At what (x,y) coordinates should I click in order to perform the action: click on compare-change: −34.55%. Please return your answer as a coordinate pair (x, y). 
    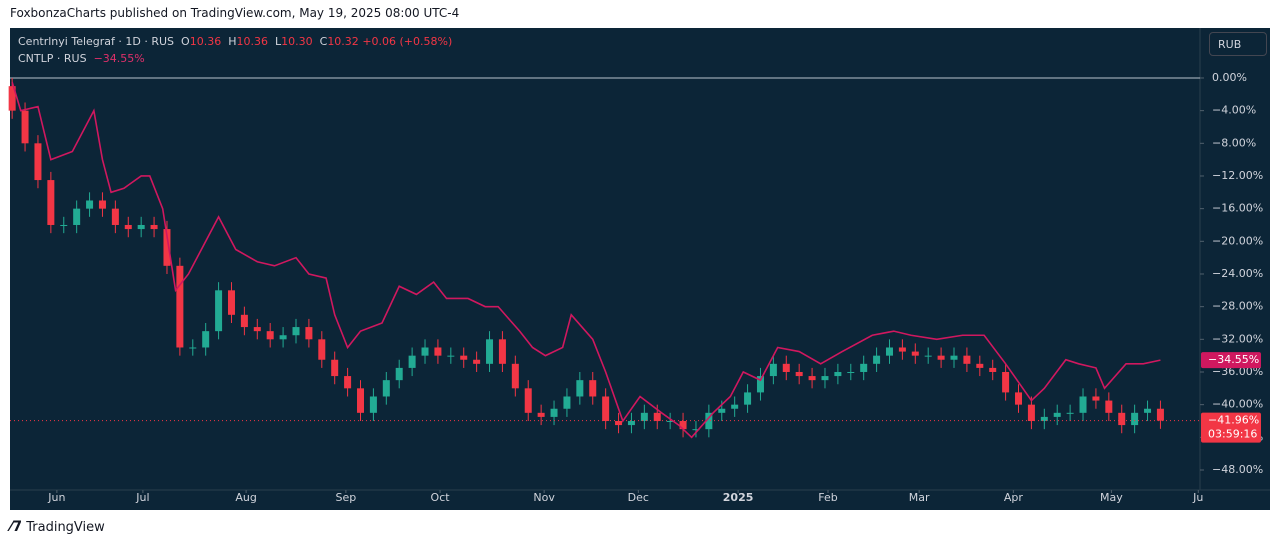
    Looking at the image, I should click on (119, 58).